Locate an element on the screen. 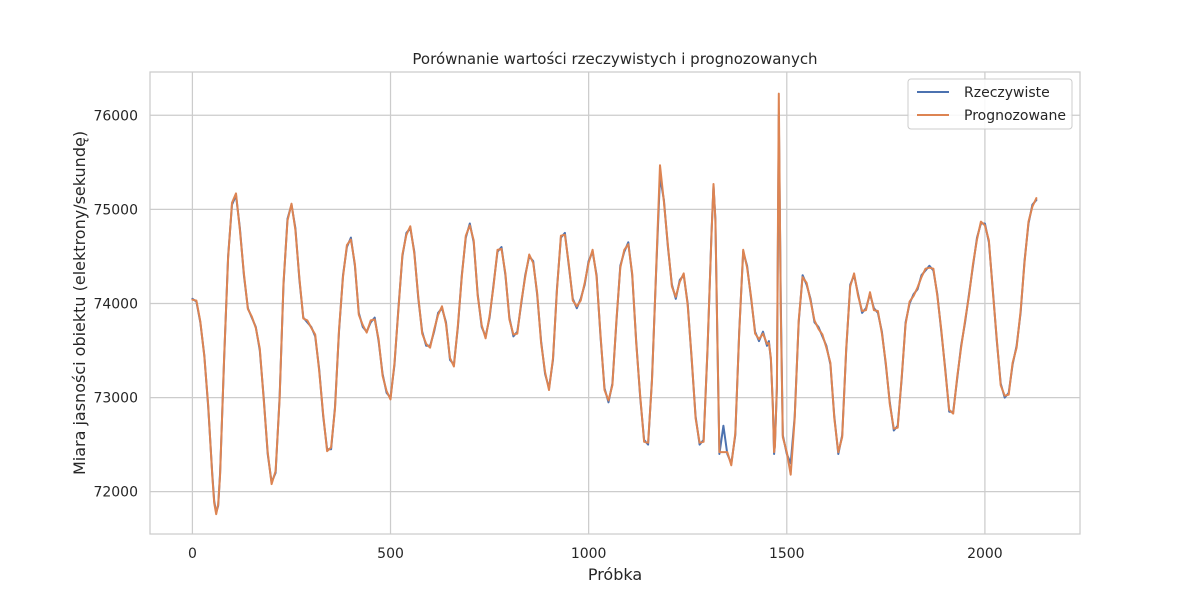  x-tick-label: 1000 is located at coordinates (589, 554).